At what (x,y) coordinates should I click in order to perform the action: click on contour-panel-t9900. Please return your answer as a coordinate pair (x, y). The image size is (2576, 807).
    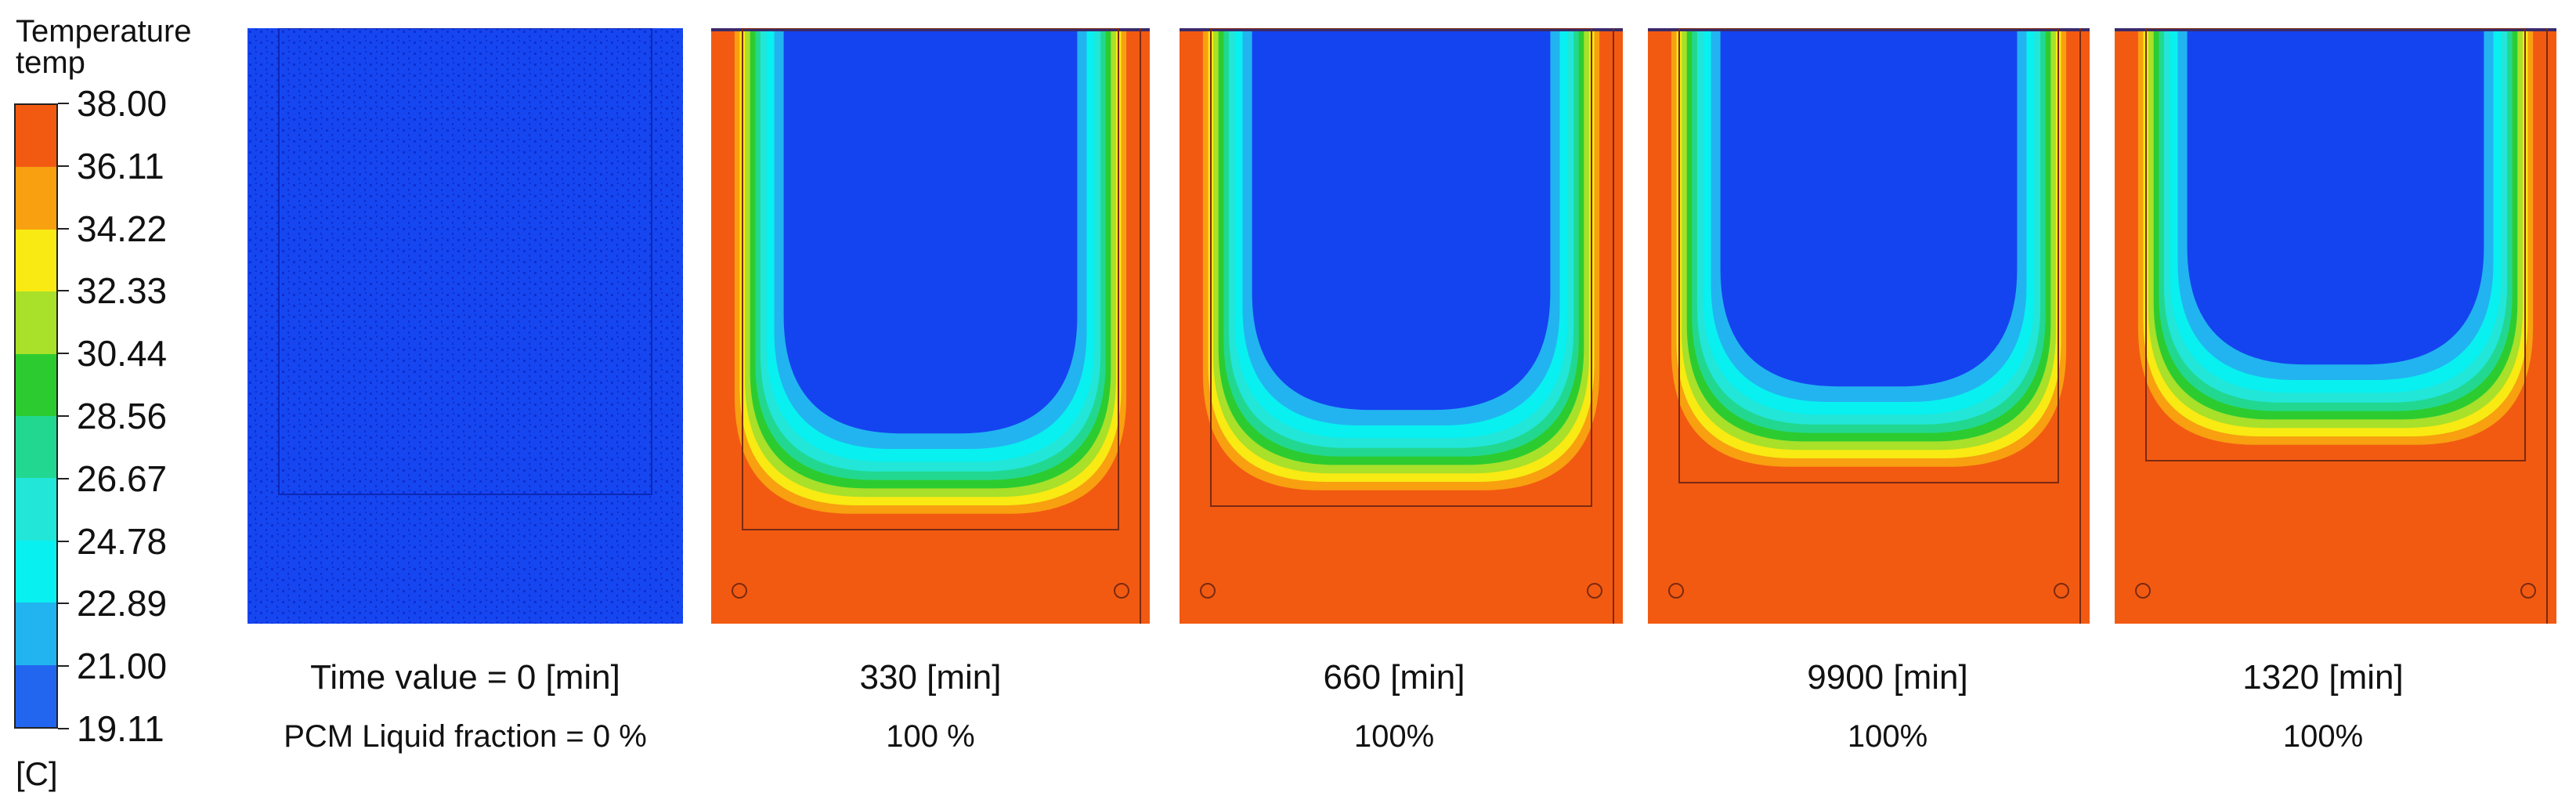
    Looking at the image, I should click on (1869, 326).